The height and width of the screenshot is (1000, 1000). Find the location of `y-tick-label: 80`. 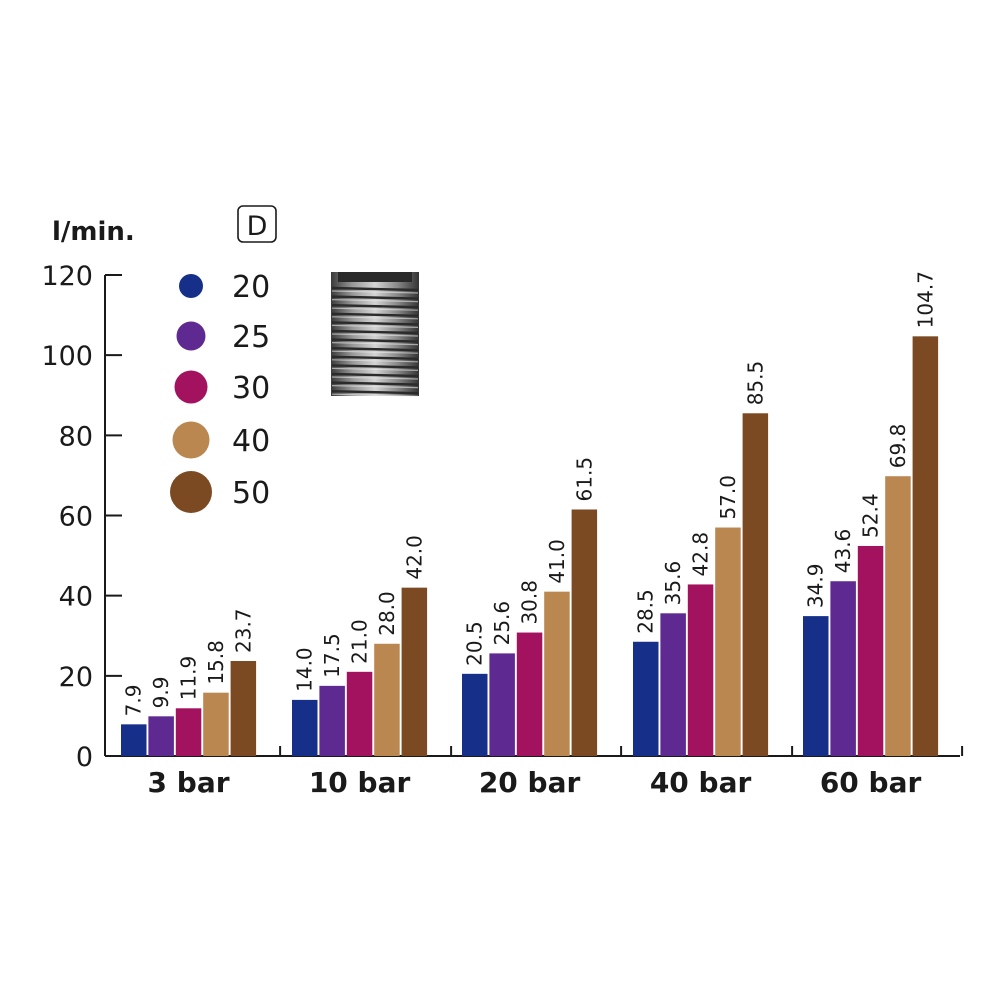

y-tick-label: 80 is located at coordinates (76, 436).